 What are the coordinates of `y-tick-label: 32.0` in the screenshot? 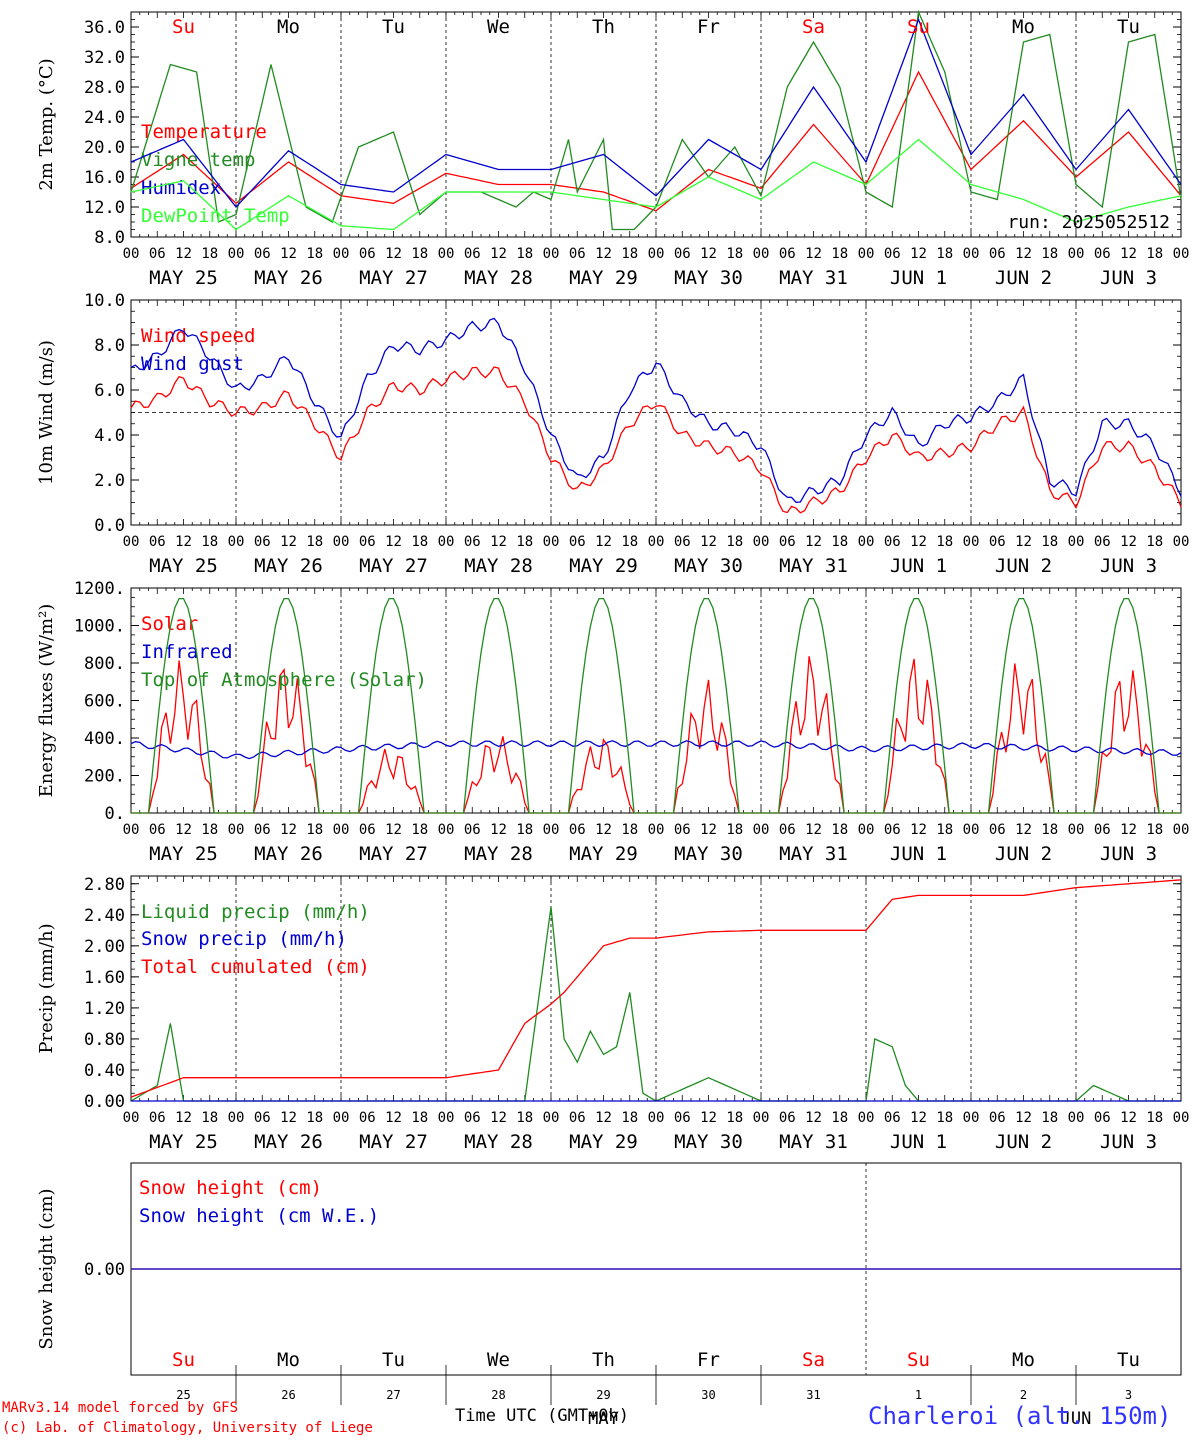 It's located at (104, 58).